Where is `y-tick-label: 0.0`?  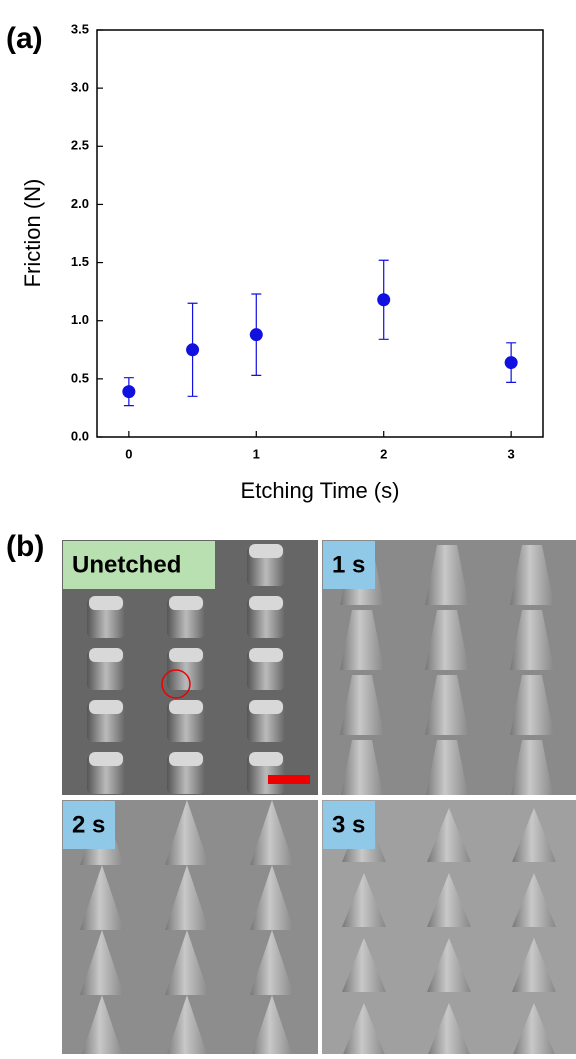 y-tick-label: 0.0 is located at coordinates (80, 435).